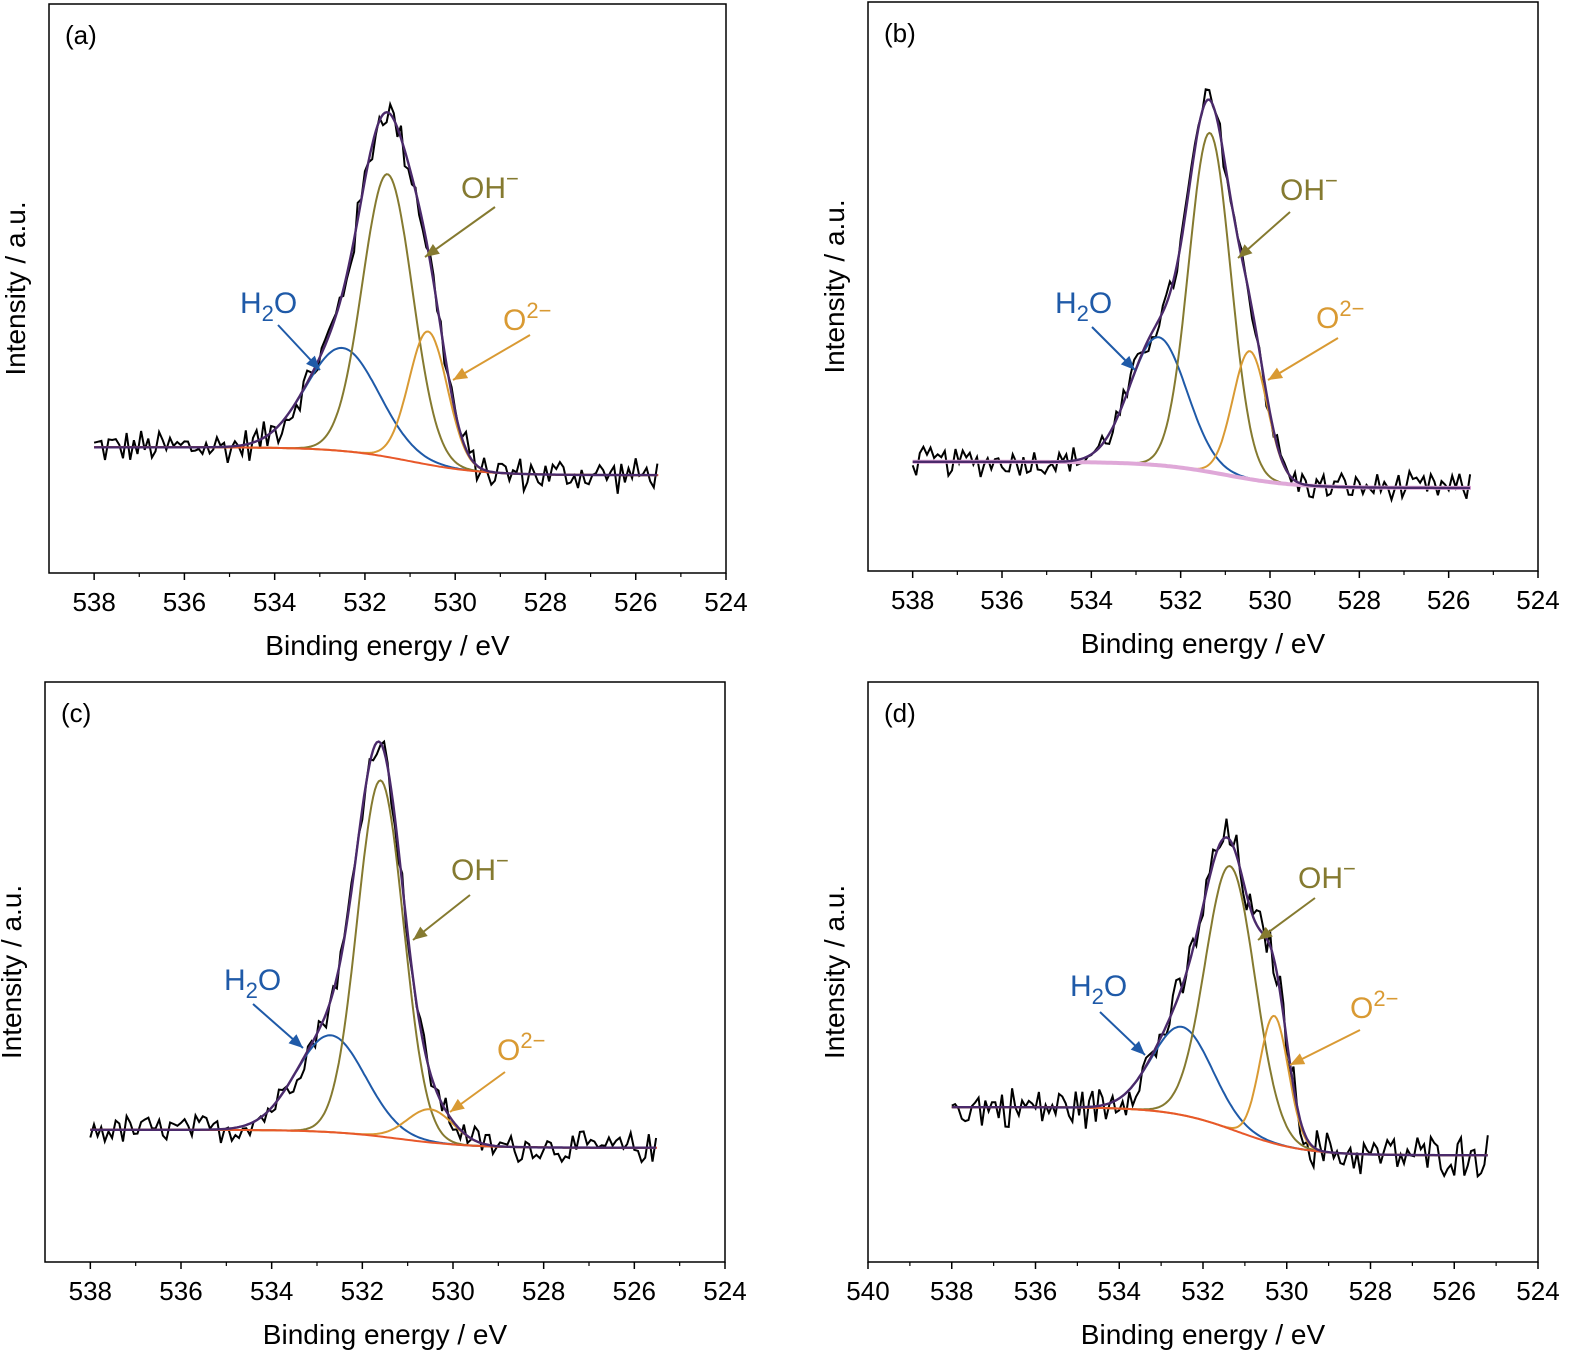  Describe the element at coordinates (900, 33) in the screenshot. I see `panel-label: (b)` at that location.